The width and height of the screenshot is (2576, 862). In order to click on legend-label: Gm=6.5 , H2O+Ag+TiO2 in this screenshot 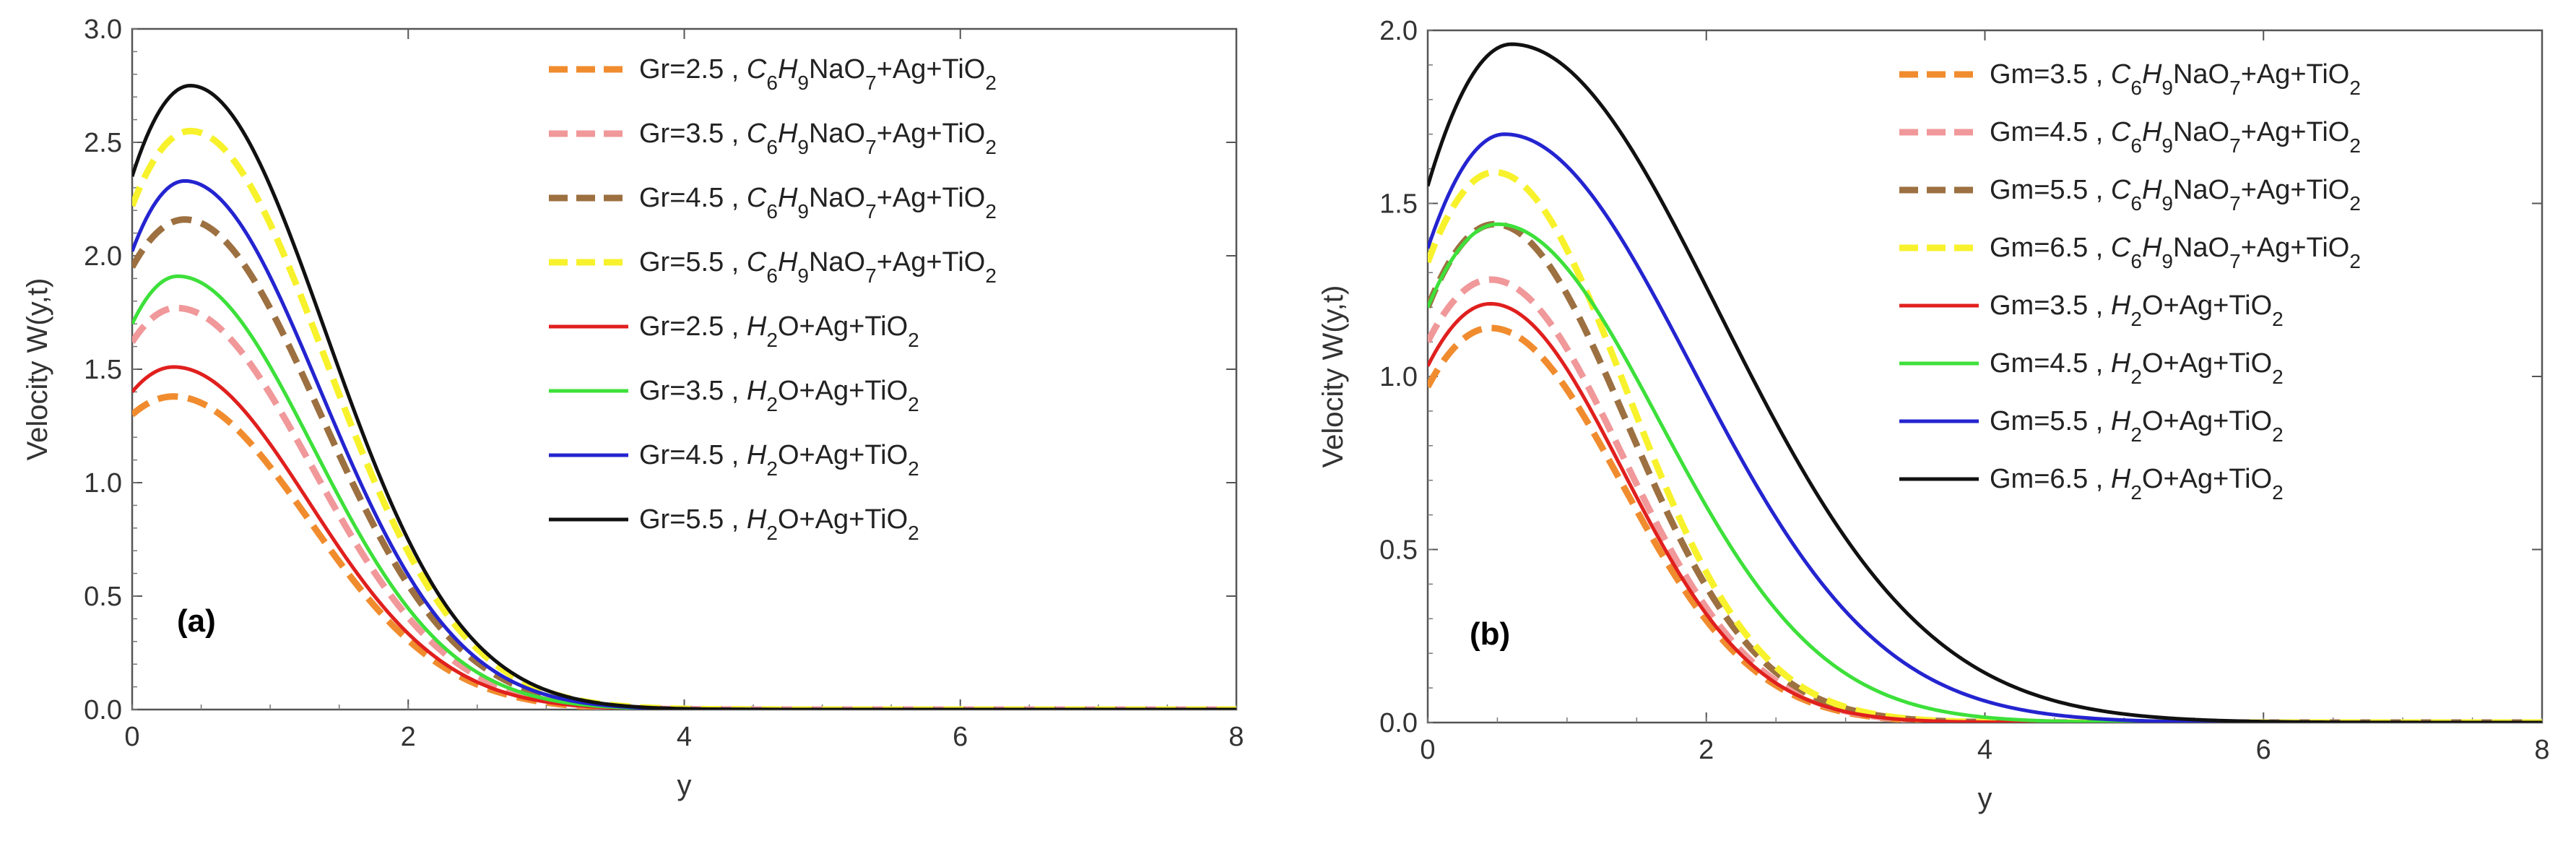, I will do `click(2137, 484)`.